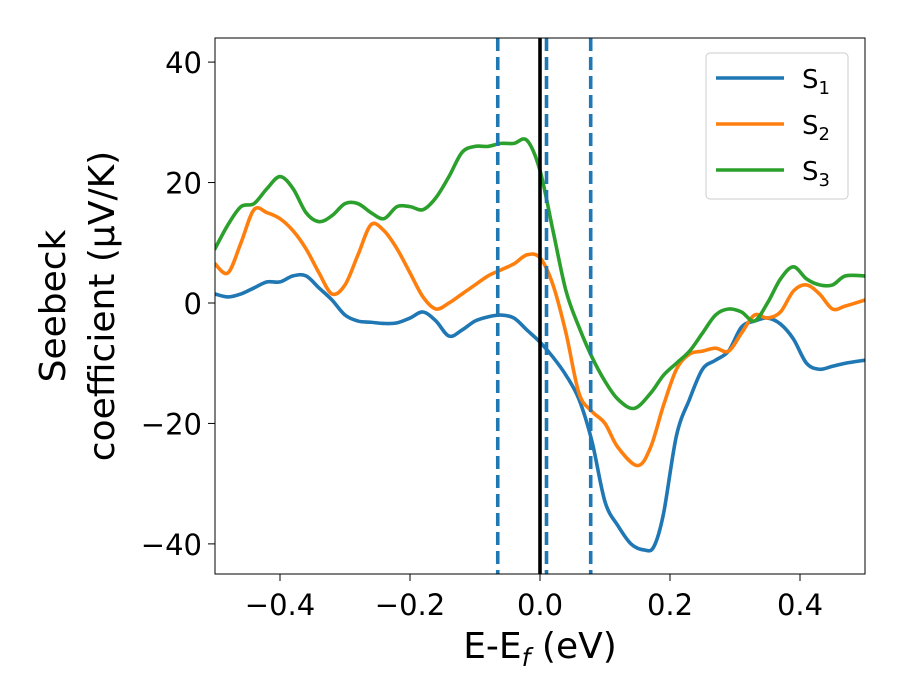  I want to click on legend-label-s3: S3, so click(816, 174).